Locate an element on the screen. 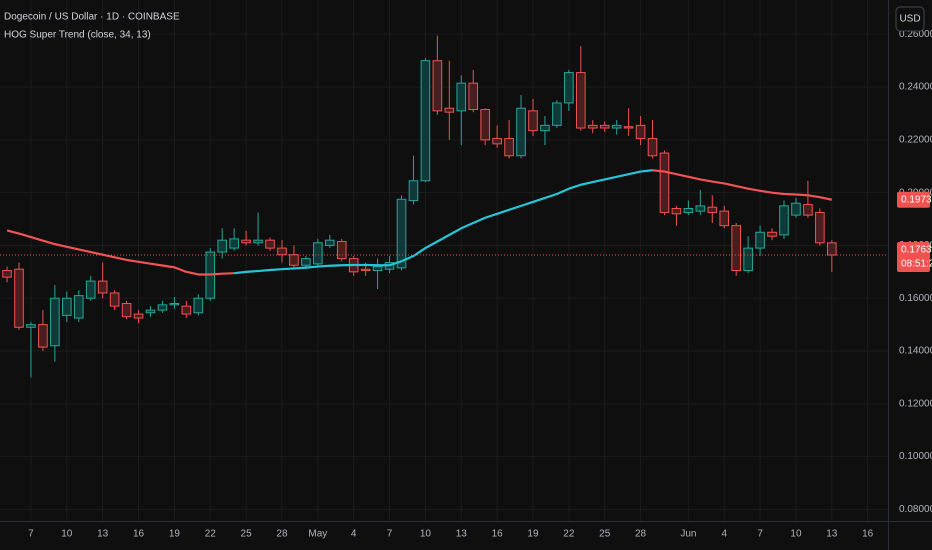 The image size is (932, 550). indicator-title: HOG Super Trend (close, 34, 13) is located at coordinates (77, 35).